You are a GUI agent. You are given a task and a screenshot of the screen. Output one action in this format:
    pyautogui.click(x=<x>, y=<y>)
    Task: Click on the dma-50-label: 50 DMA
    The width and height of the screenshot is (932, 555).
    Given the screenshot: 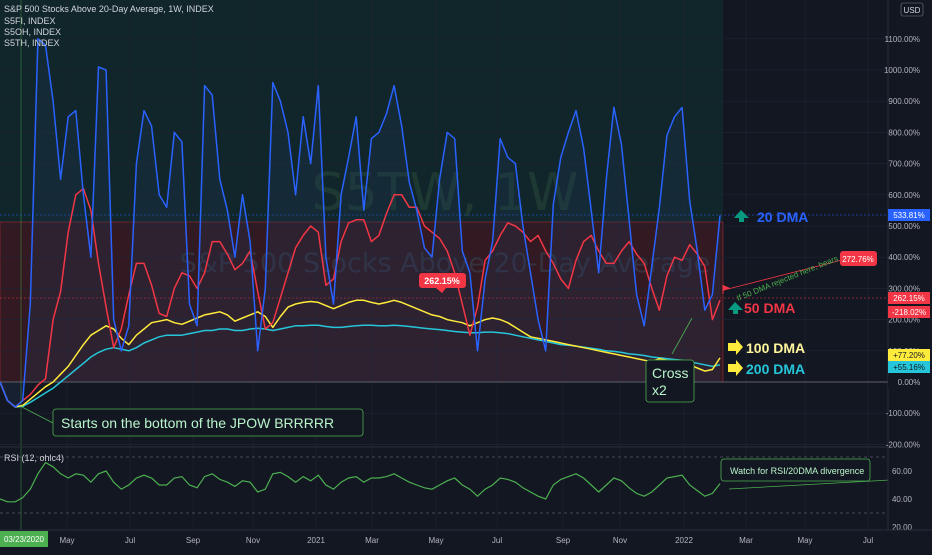 What is the action you would take?
    pyautogui.click(x=761, y=308)
    